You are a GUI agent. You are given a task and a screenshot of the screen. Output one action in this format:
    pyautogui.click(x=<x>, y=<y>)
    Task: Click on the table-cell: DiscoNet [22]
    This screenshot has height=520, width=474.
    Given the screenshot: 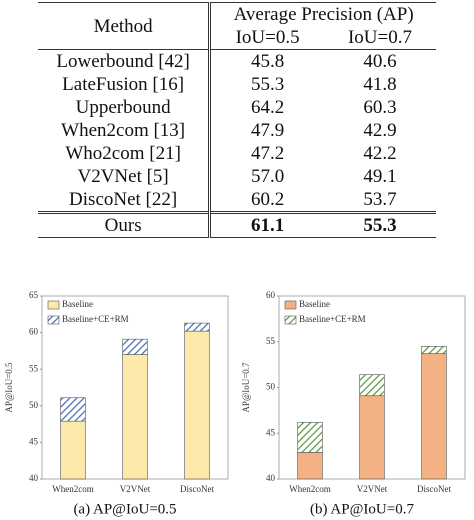 What is the action you would take?
    pyautogui.click(x=125, y=200)
    